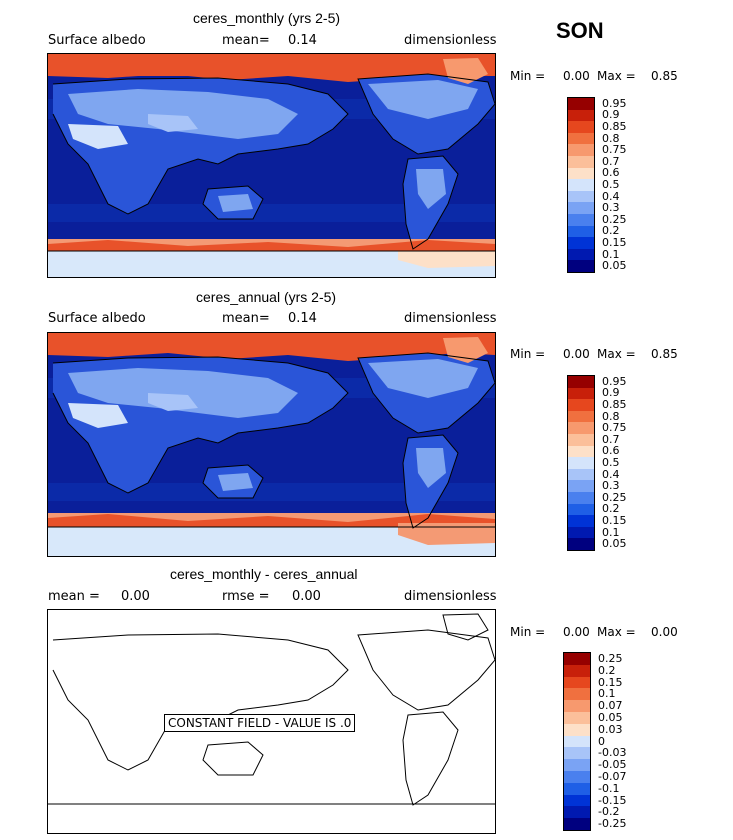  What do you see at coordinates (612, 800) in the screenshot?
I see `colorbar-tick-label: -0.15` at bounding box center [612, 800].